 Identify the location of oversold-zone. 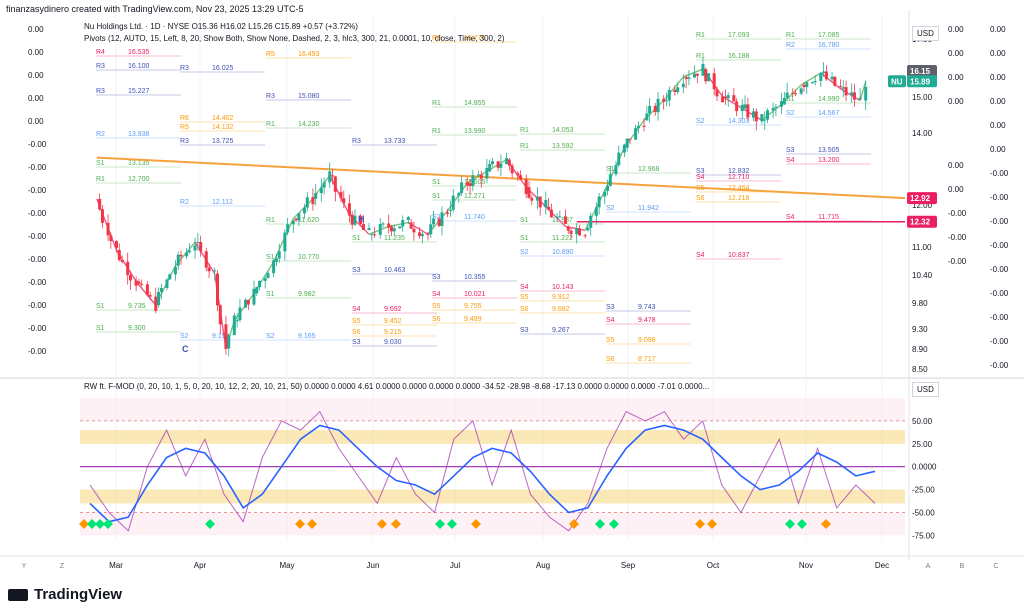
(492, 524).